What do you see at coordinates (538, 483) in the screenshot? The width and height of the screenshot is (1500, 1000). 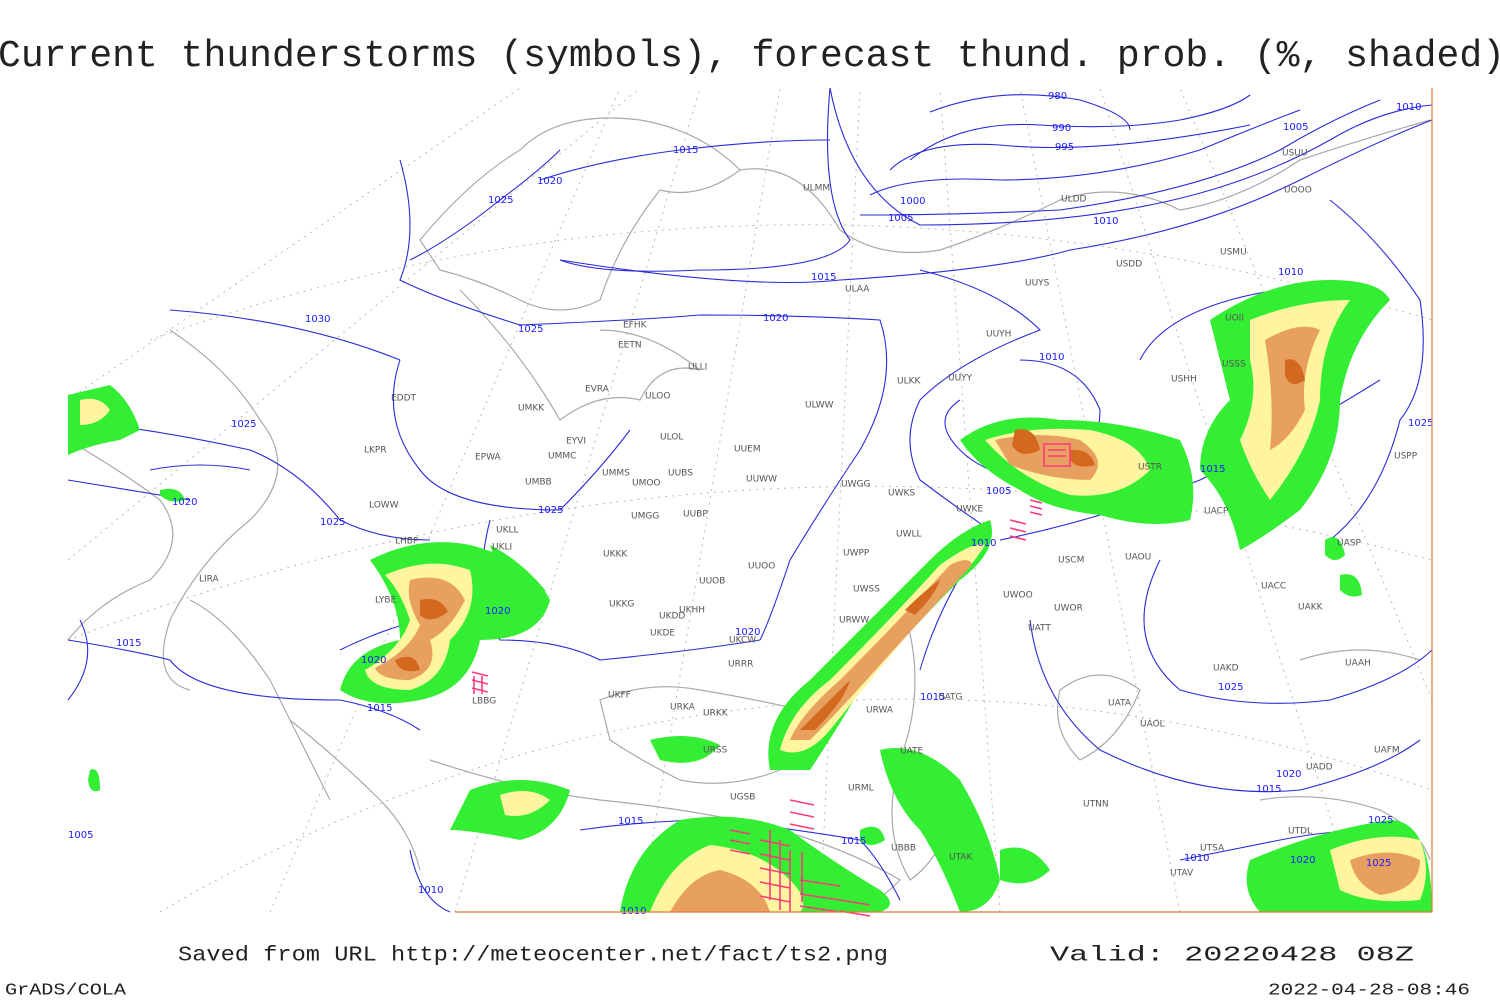 I see `station-label: UMBB` at bounding box center [538, 483].